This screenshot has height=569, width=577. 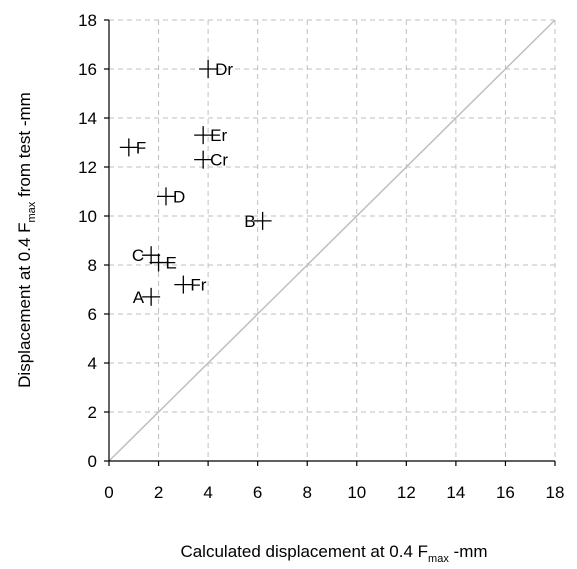 What do you see at coordinates (92, 363) in the screenshot?
I see `y-tick-label-2: 4` at bounding box center [92, 363].